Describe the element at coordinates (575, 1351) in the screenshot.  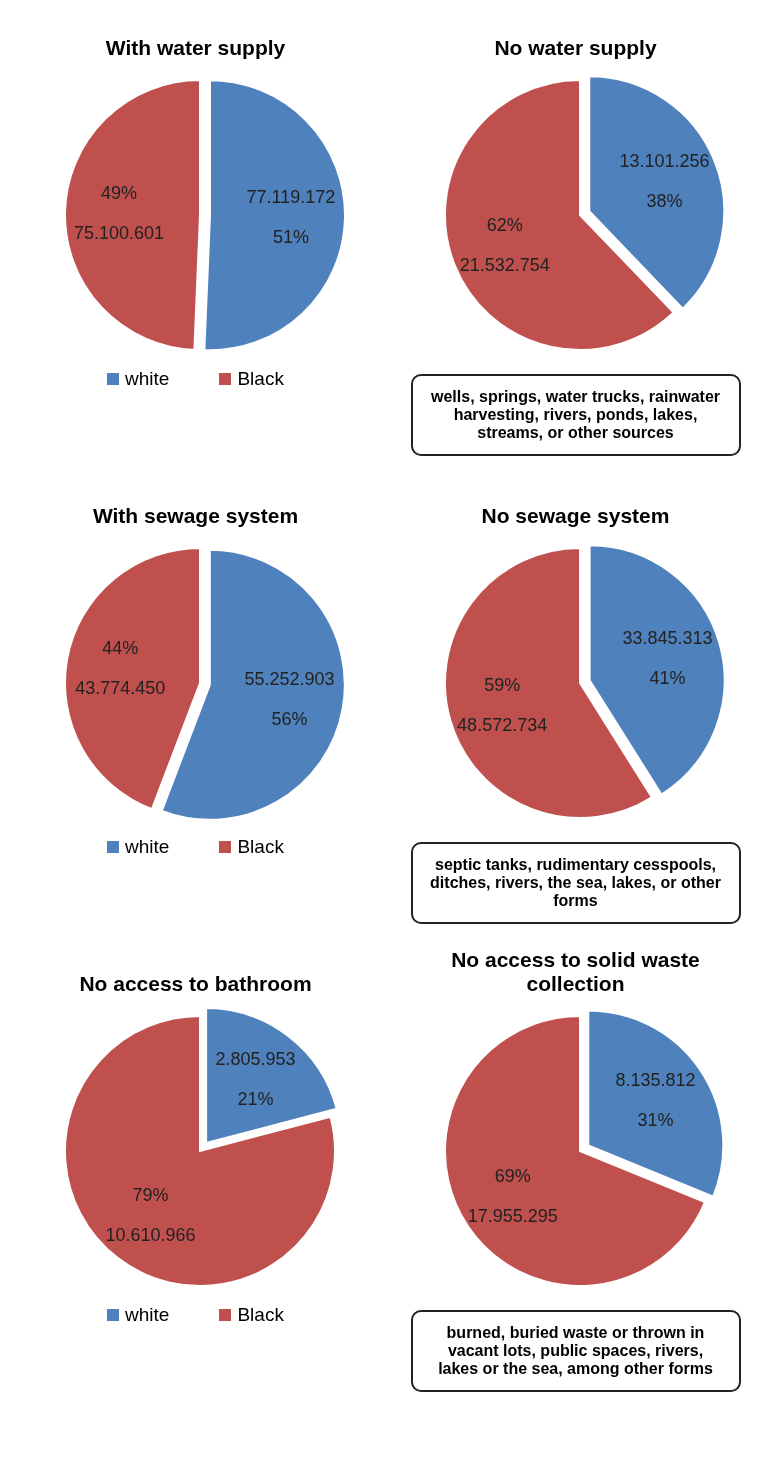
I see `note-box: burned, buried waste or thrown in vacant lots, public spaces, rivers, lakes or the sea, among other forms` at that location.